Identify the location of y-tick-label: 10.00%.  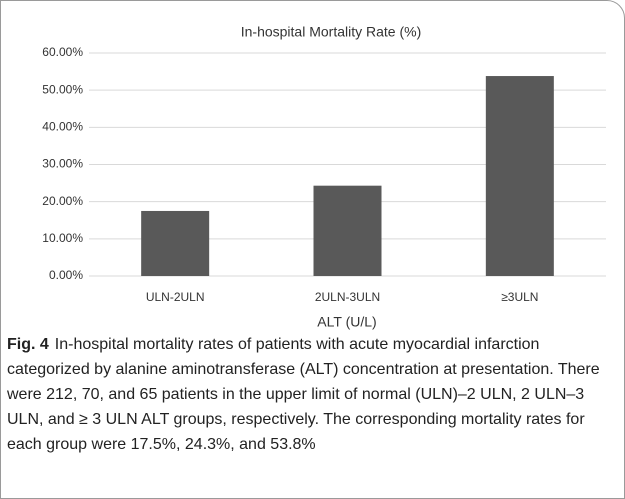
(62, 238).